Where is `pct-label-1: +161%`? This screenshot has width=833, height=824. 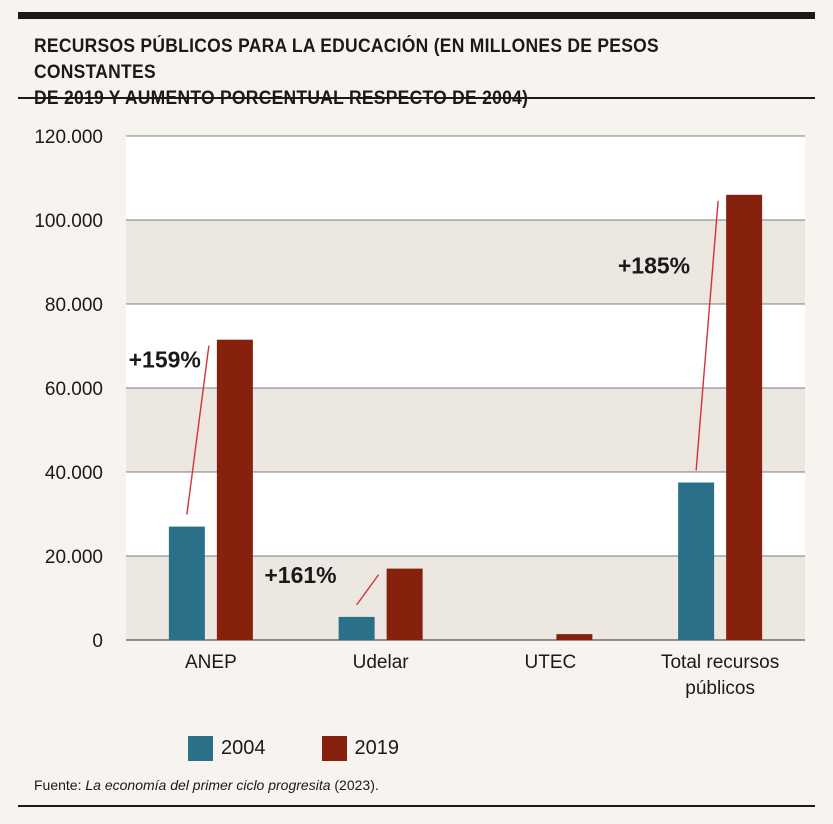 pct-label-1: +161% is located at coordinates (300, 575).